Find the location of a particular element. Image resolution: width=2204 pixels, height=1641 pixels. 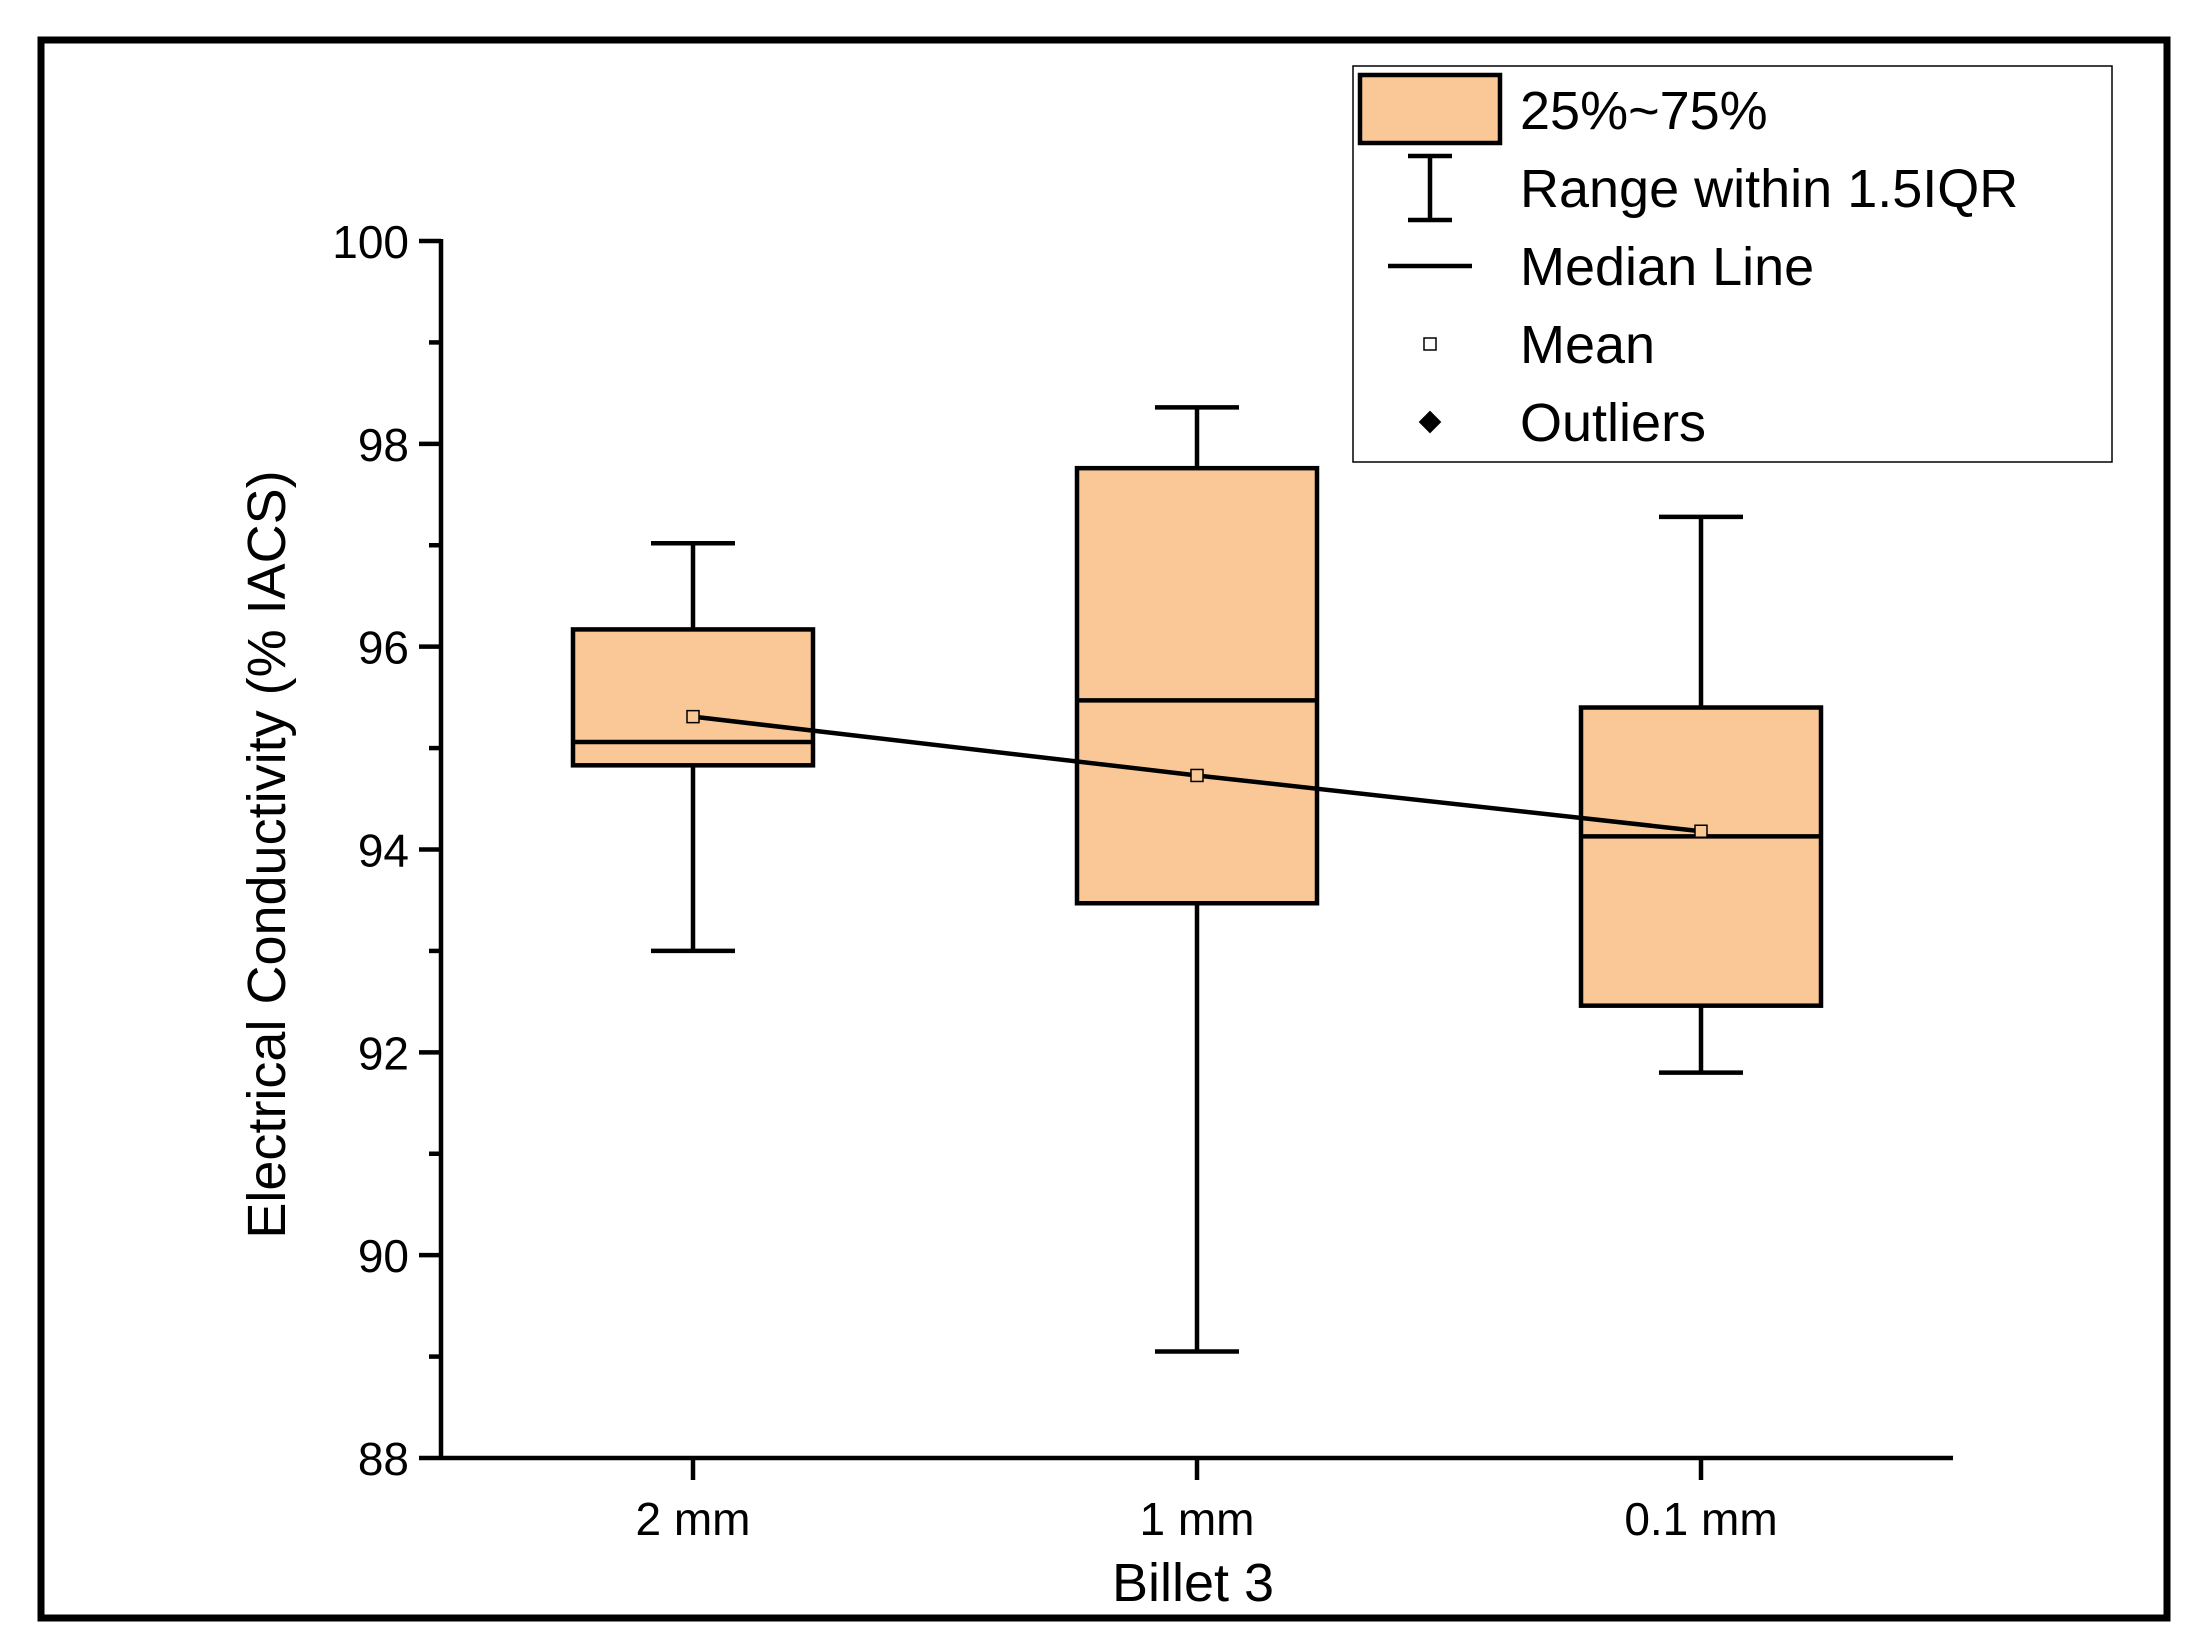

x-tick-label: 2 mm is located at coordinates (693, 1519).